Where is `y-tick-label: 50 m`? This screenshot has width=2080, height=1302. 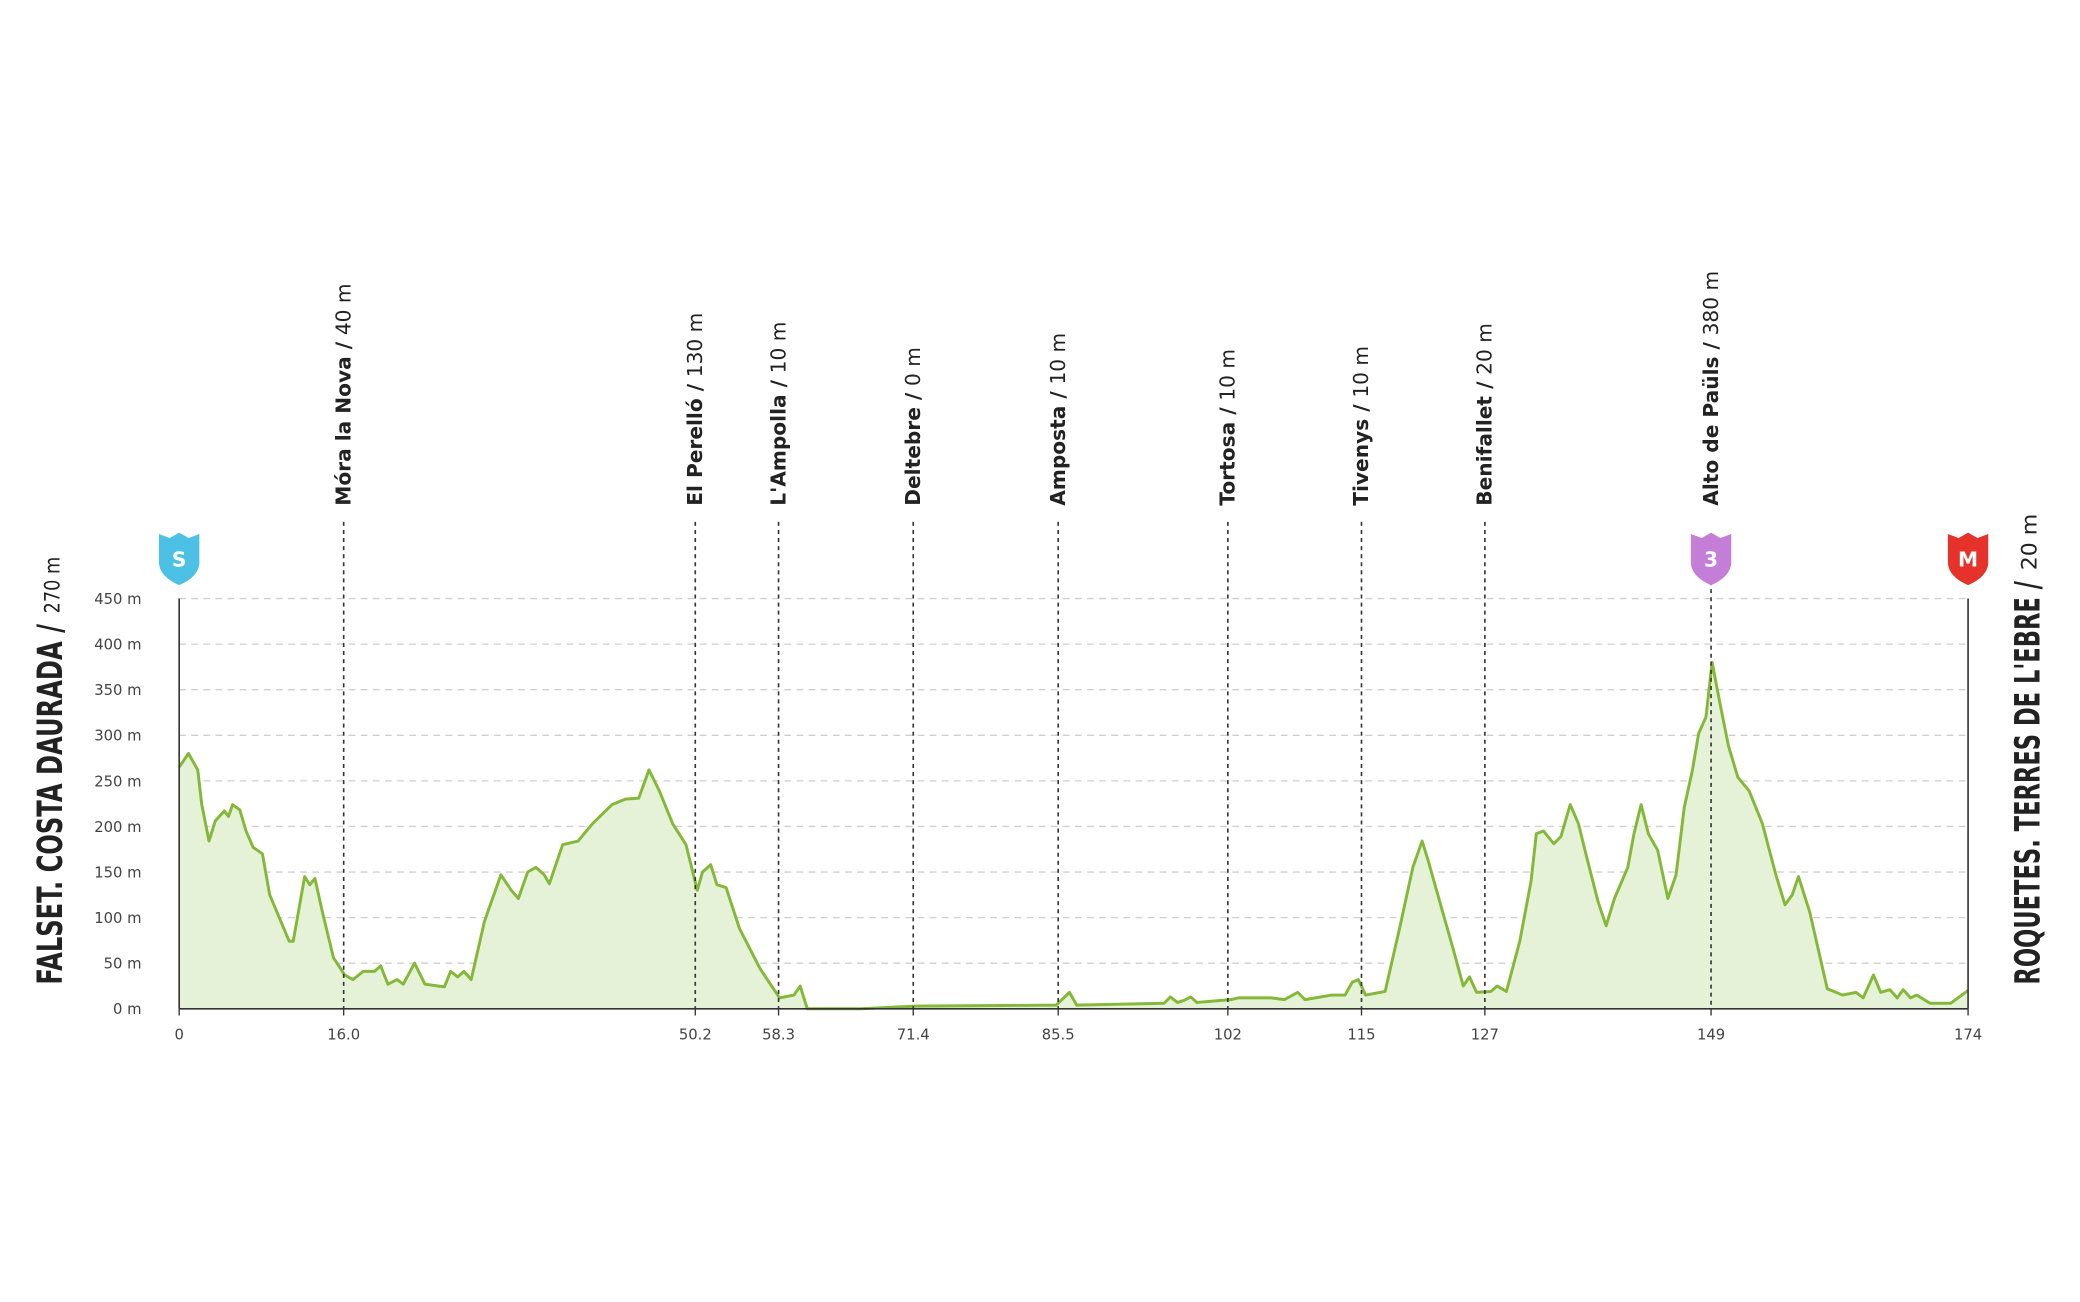
y-tick-label: 50 m is located at coordinates (123, 964).